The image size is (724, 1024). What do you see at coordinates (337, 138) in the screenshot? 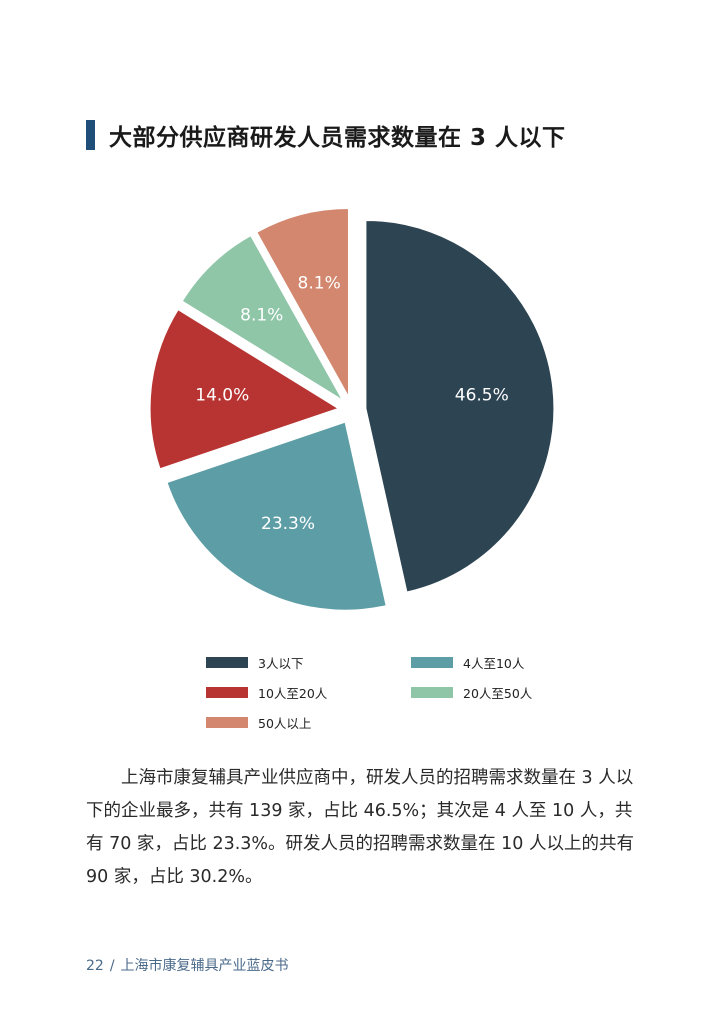
I see `page-title: 大部分供应商研发人员需求数量在 3 人以下` at bounding box center [337, 138].